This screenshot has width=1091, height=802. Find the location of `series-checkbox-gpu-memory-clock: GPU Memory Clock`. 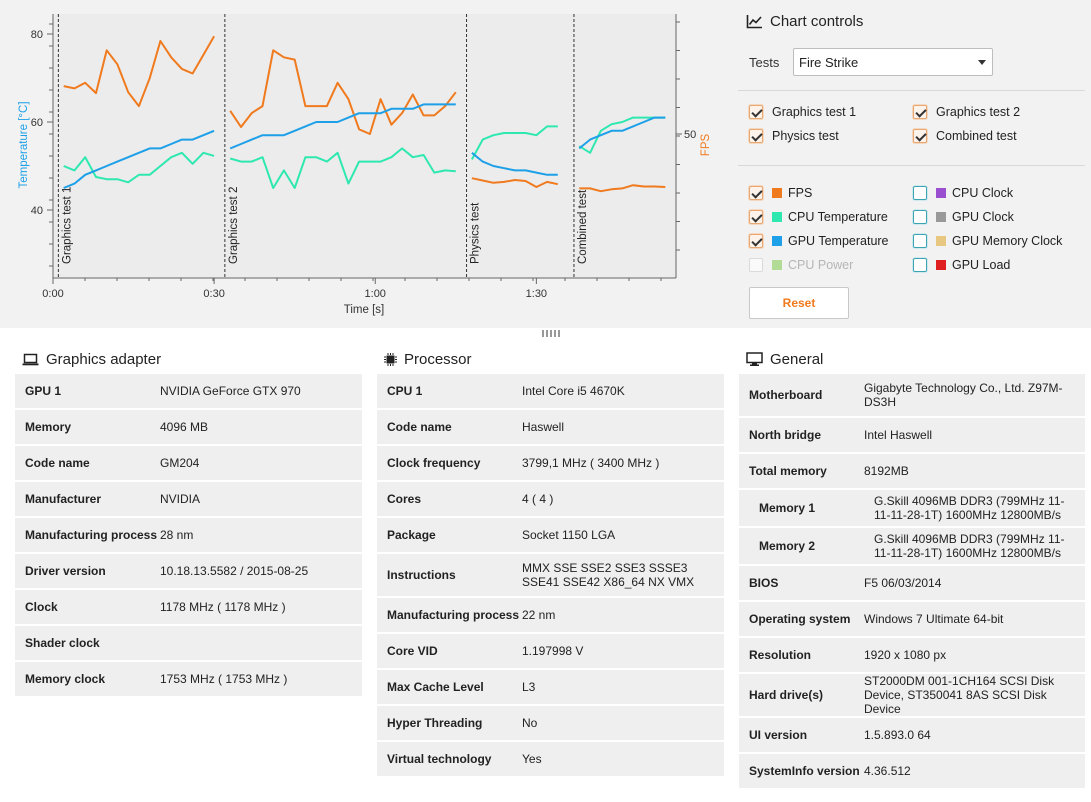

series-checkbox-gpu-memory-clock: GPU Memory Clock is located at coordinates (987, 241).